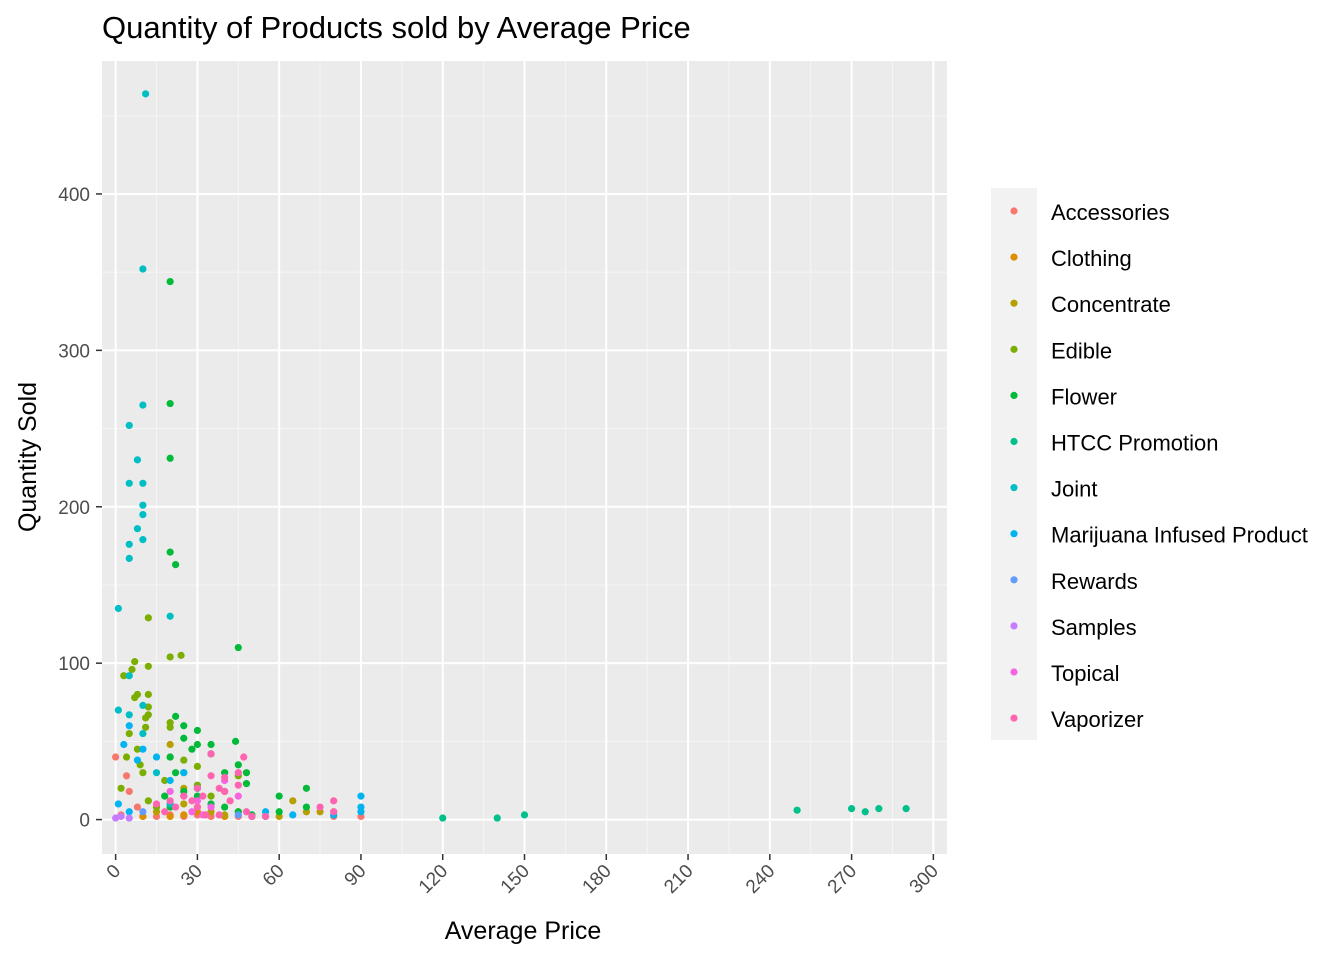 The height and width of the screenshot is (960, 1344). Describe the element at coordinates (192, 876) in the screenshot. I see `x-tick-label: 30` at that location.